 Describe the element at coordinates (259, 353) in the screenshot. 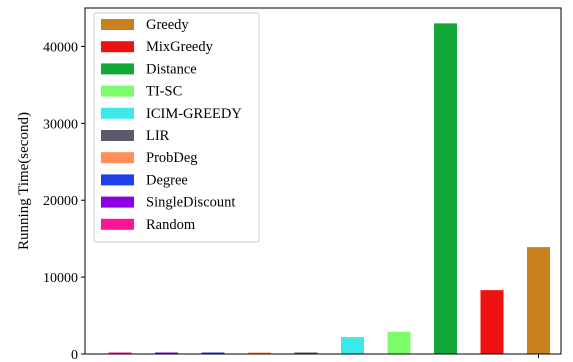

I see `bar-probdeg` at that location.